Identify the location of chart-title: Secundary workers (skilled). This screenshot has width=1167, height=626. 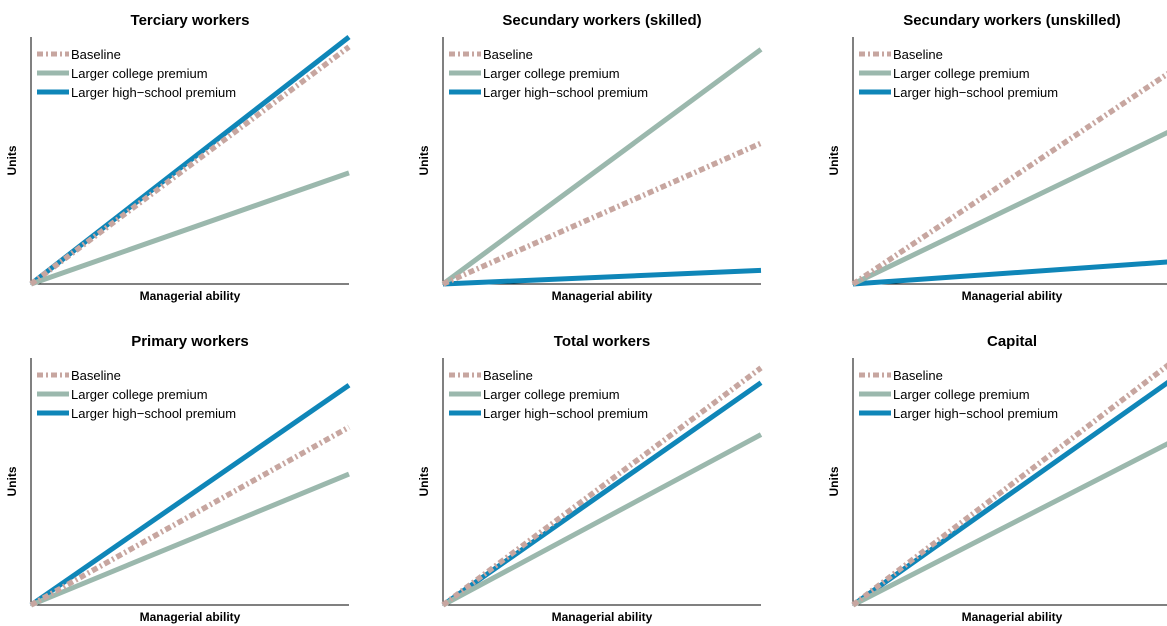
(601, 20).